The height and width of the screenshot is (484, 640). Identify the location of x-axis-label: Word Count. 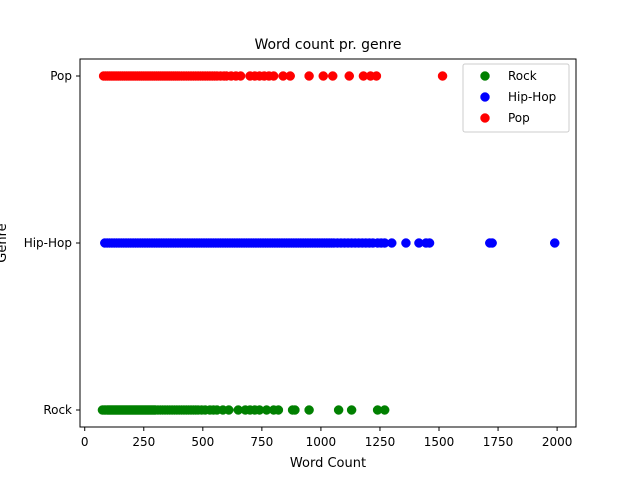
(328, 463).